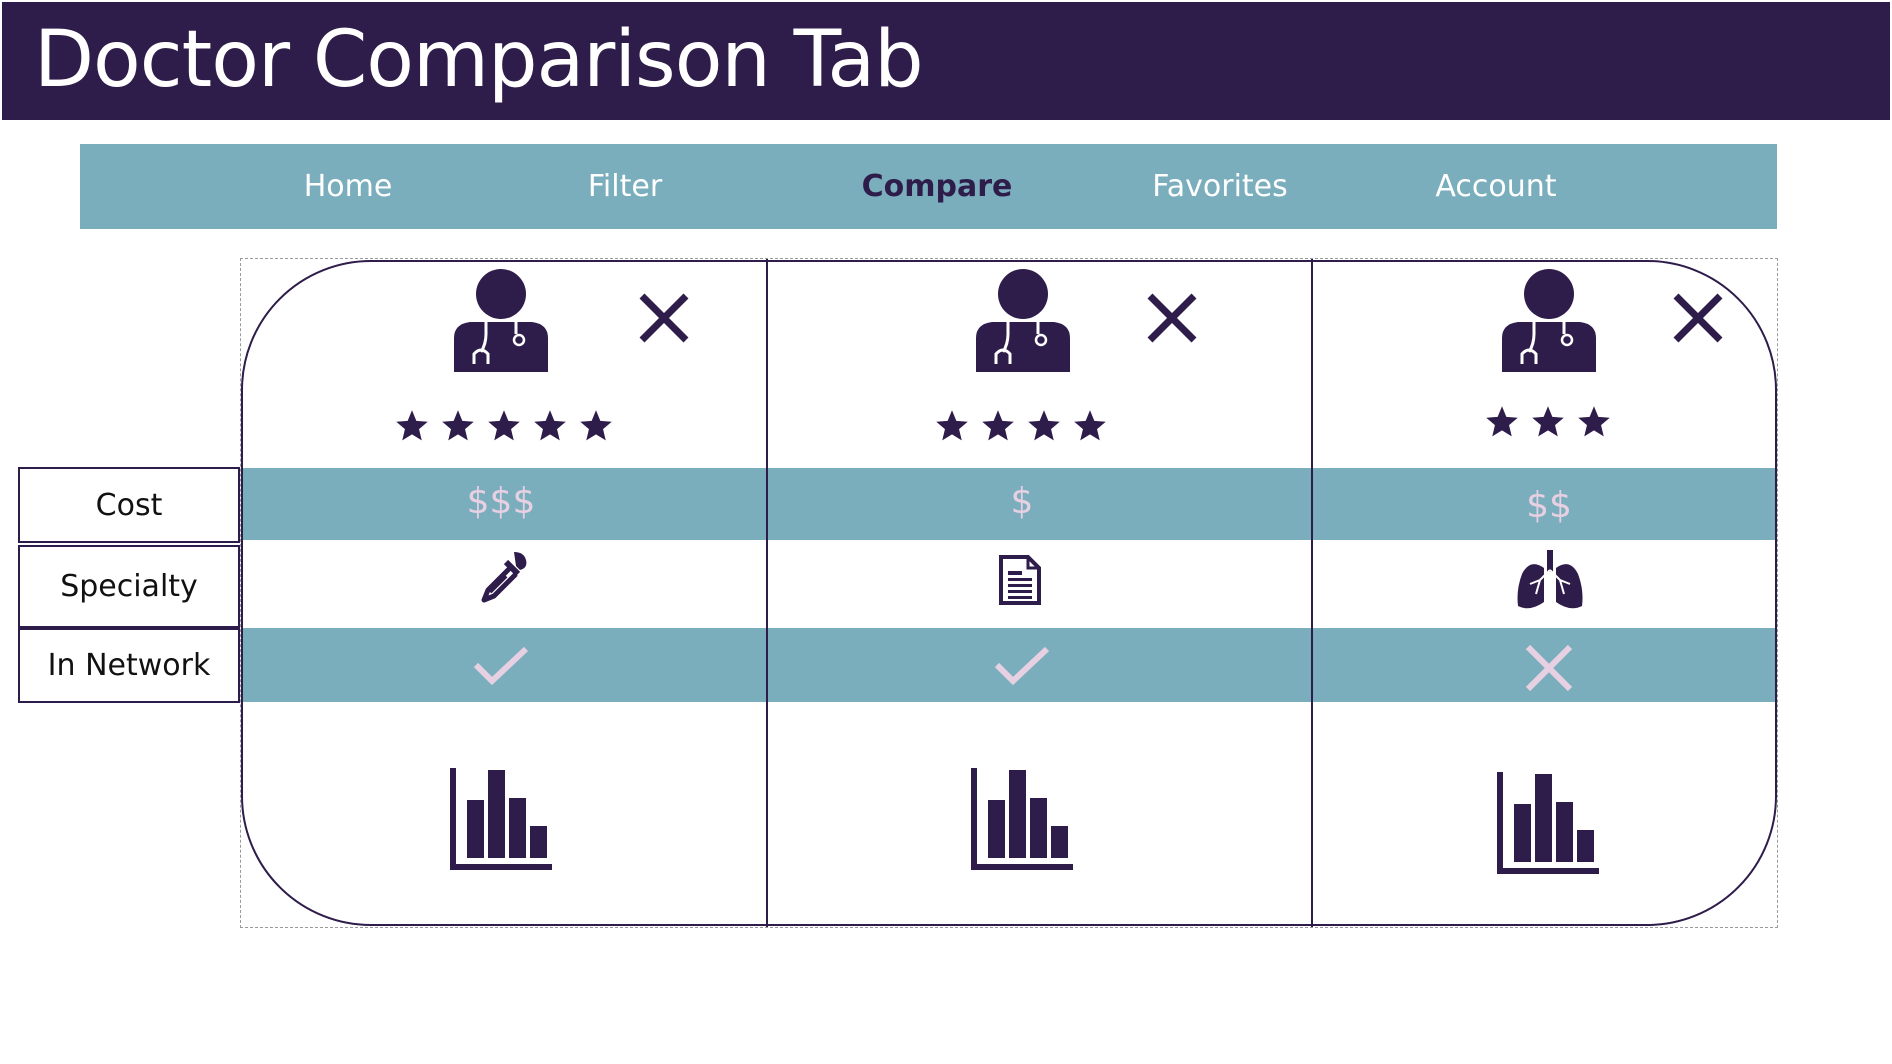 The image size is (1892, 1064). What do you see at coordinates (1022, 501) in the screenshot?
I see `cost-value: $` at bounding box center [1022, 501].